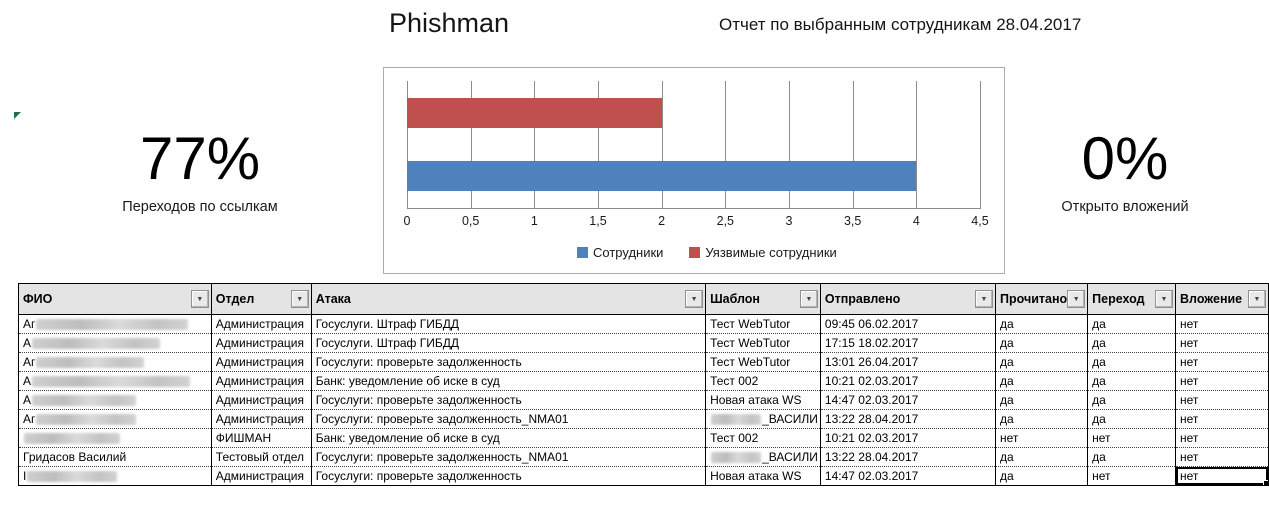  I want to click on column-header-1: ФИО ▼, so click(115, 299).